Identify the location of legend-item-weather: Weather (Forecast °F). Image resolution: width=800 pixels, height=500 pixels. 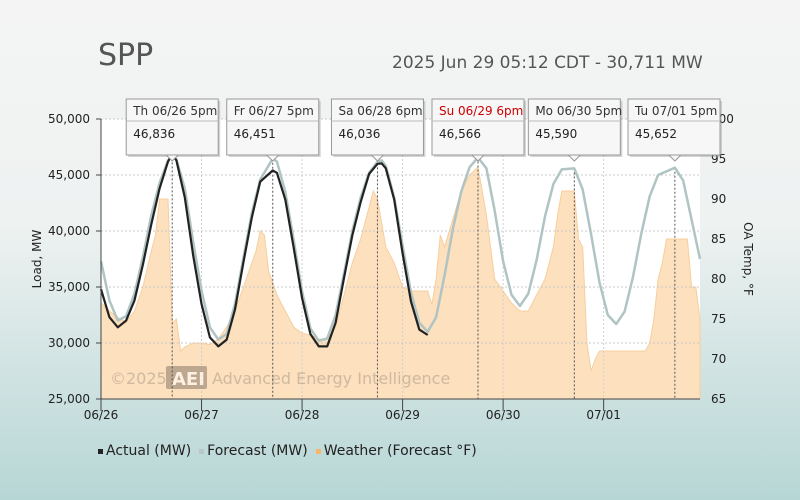
(396, 451).